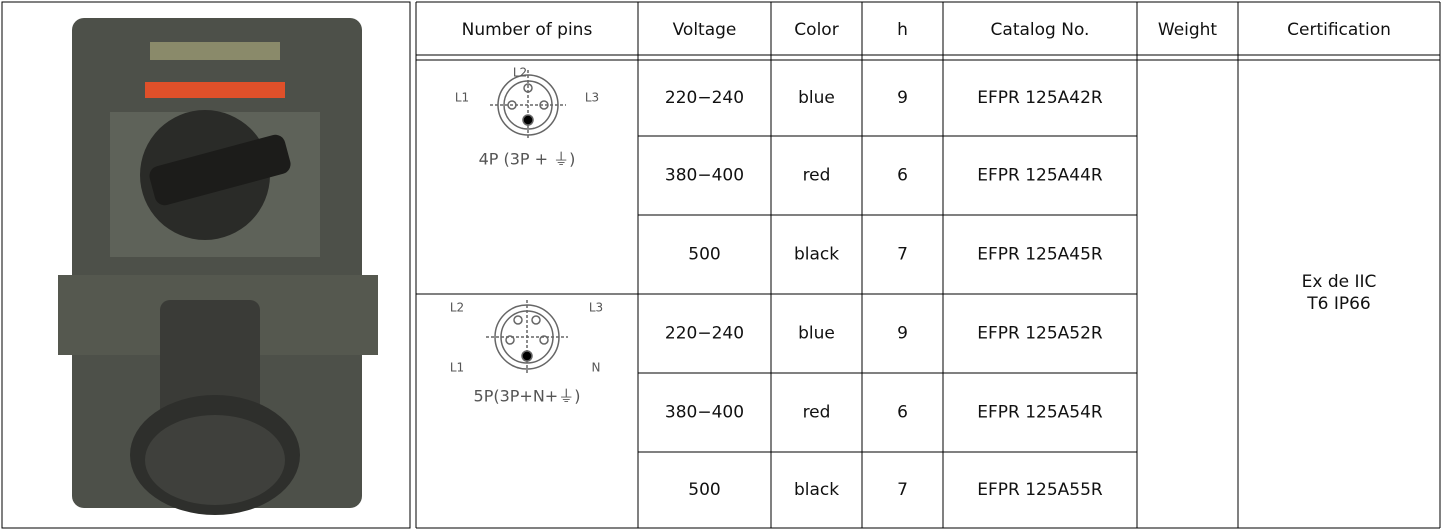  I want to click on table-cell: EFPR 125A42R, so click(1040, 98).